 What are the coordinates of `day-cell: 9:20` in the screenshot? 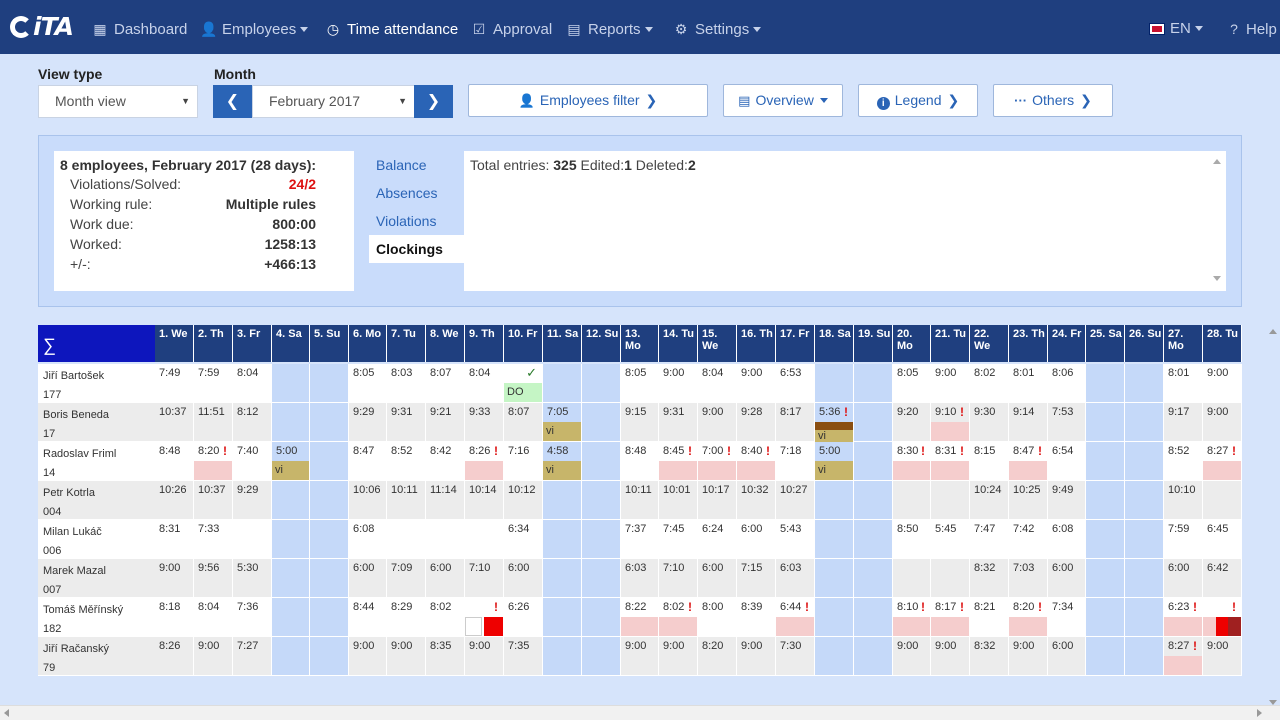 It's located at (912, 422).